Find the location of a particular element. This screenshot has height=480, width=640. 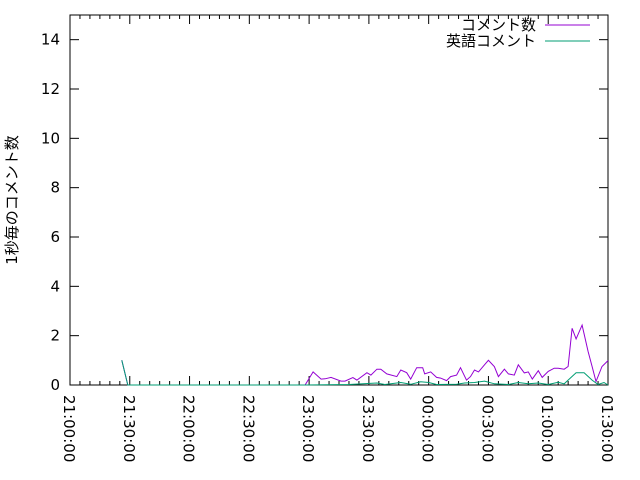

x-tick-label: 00:00:00 is located at coordinates (428, 428).